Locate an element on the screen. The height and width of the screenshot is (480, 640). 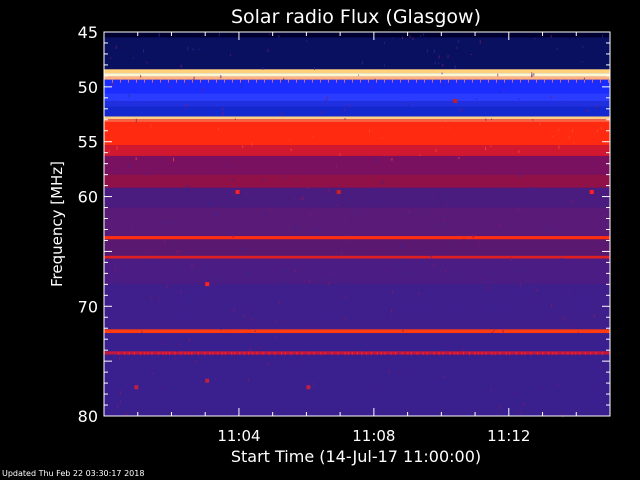
chart-title: Solar radio Flux (Glasgow) is located at coordinates (356, 17).